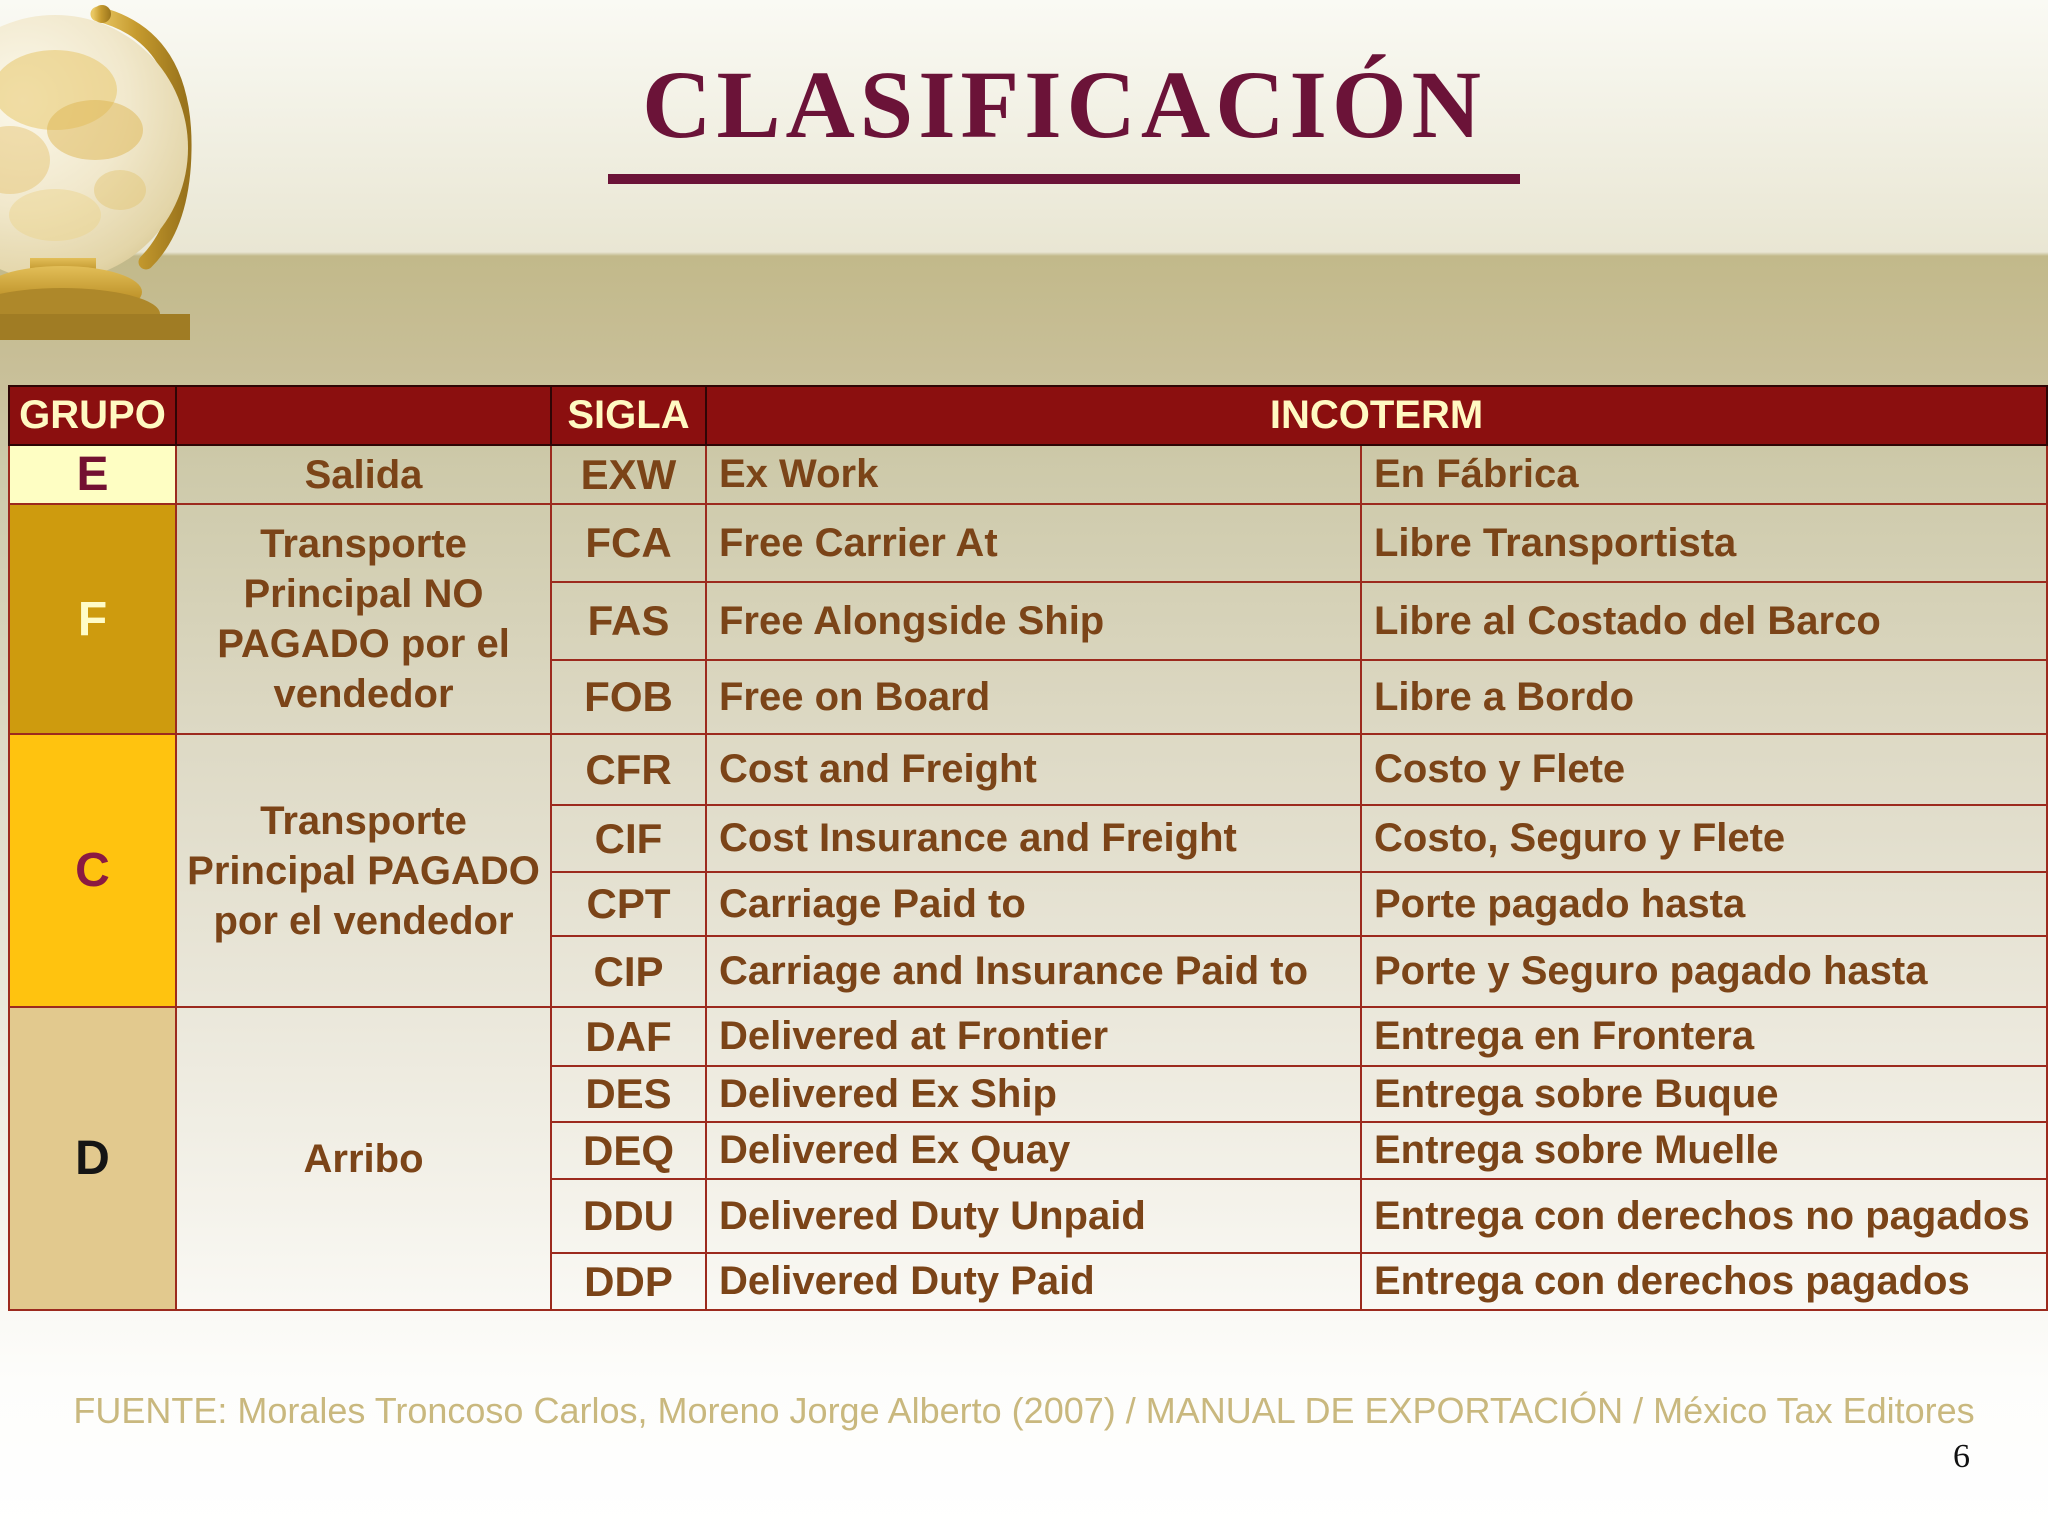 This screenshot has height=1536, width=2048. I want to click on sigla-CPT: CPT, so click(628, 904).